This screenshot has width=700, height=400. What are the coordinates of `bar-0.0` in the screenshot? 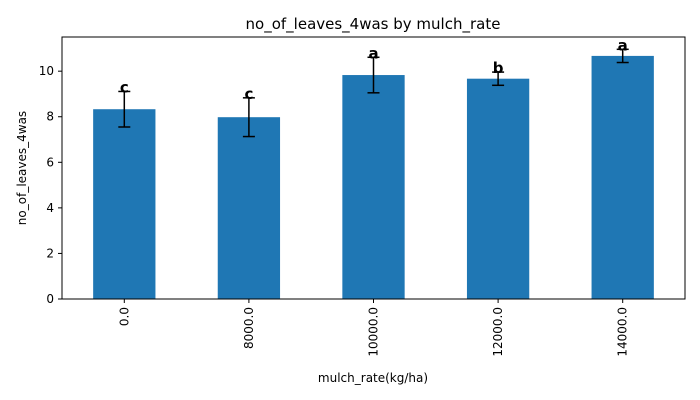 It's located at (124, 204).